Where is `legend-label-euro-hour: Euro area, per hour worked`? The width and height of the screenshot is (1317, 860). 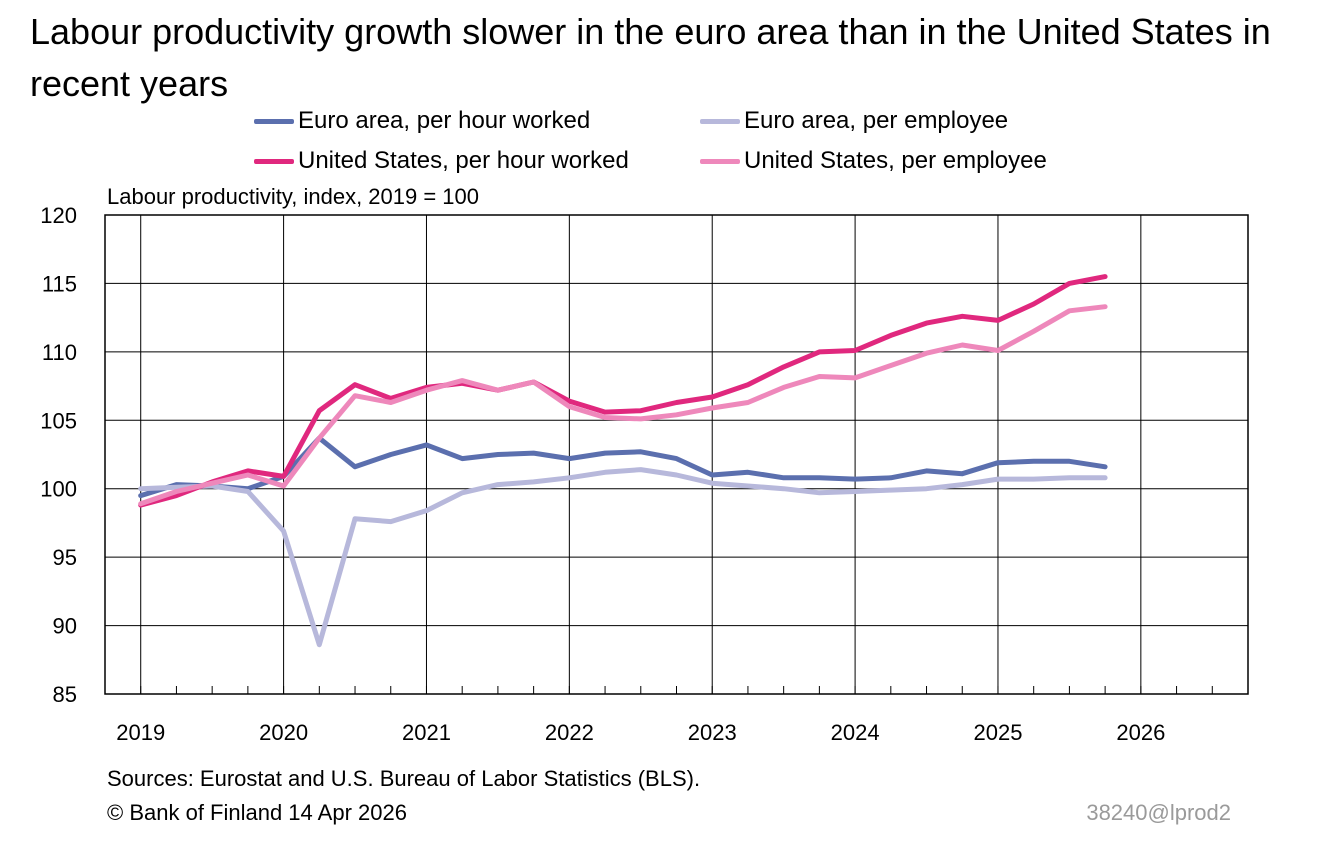 legend-label-euro-hour: Euro area, per hour worked is located at coordinates (444, 120).